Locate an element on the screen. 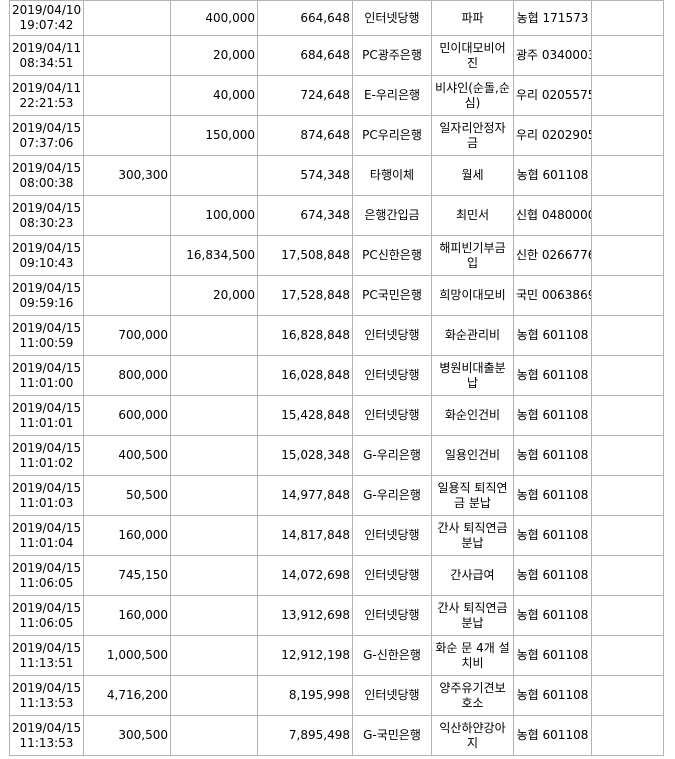 The image size is (675, 759). transaction-description-cell: 익산하얀강아지 is located at coordinates (472, 735).